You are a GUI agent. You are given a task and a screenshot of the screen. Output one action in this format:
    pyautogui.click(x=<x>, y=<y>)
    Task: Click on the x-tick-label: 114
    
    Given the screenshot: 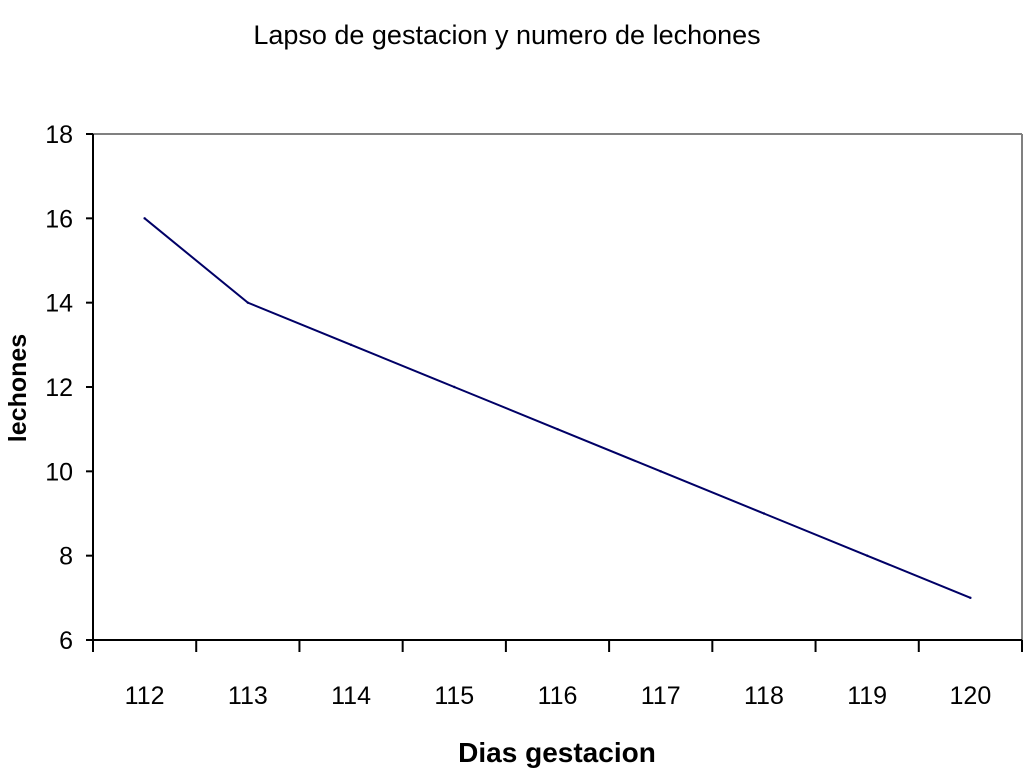 What is the action you would take?
    pyautogui.click(x=351, y=696)
    